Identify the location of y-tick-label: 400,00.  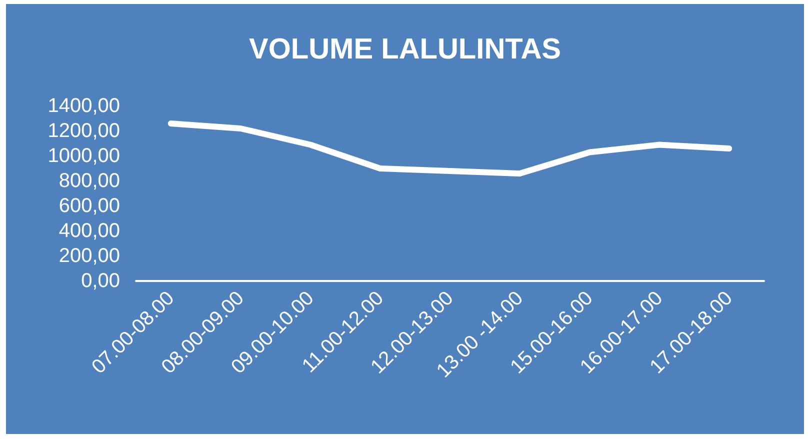
(89, 231).